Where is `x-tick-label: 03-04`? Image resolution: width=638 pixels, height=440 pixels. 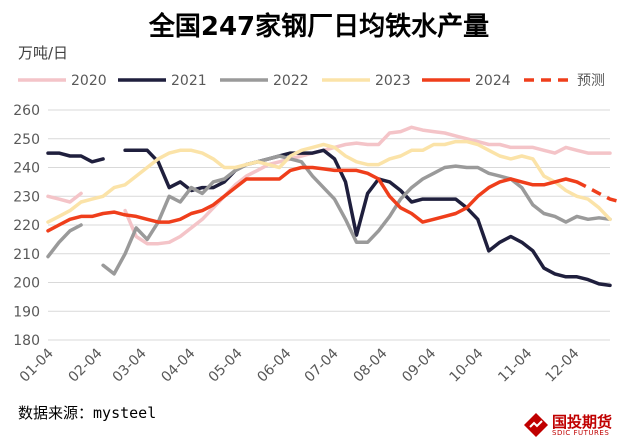 x-tick-label: 03-04 is located at coordinates (130, 365).